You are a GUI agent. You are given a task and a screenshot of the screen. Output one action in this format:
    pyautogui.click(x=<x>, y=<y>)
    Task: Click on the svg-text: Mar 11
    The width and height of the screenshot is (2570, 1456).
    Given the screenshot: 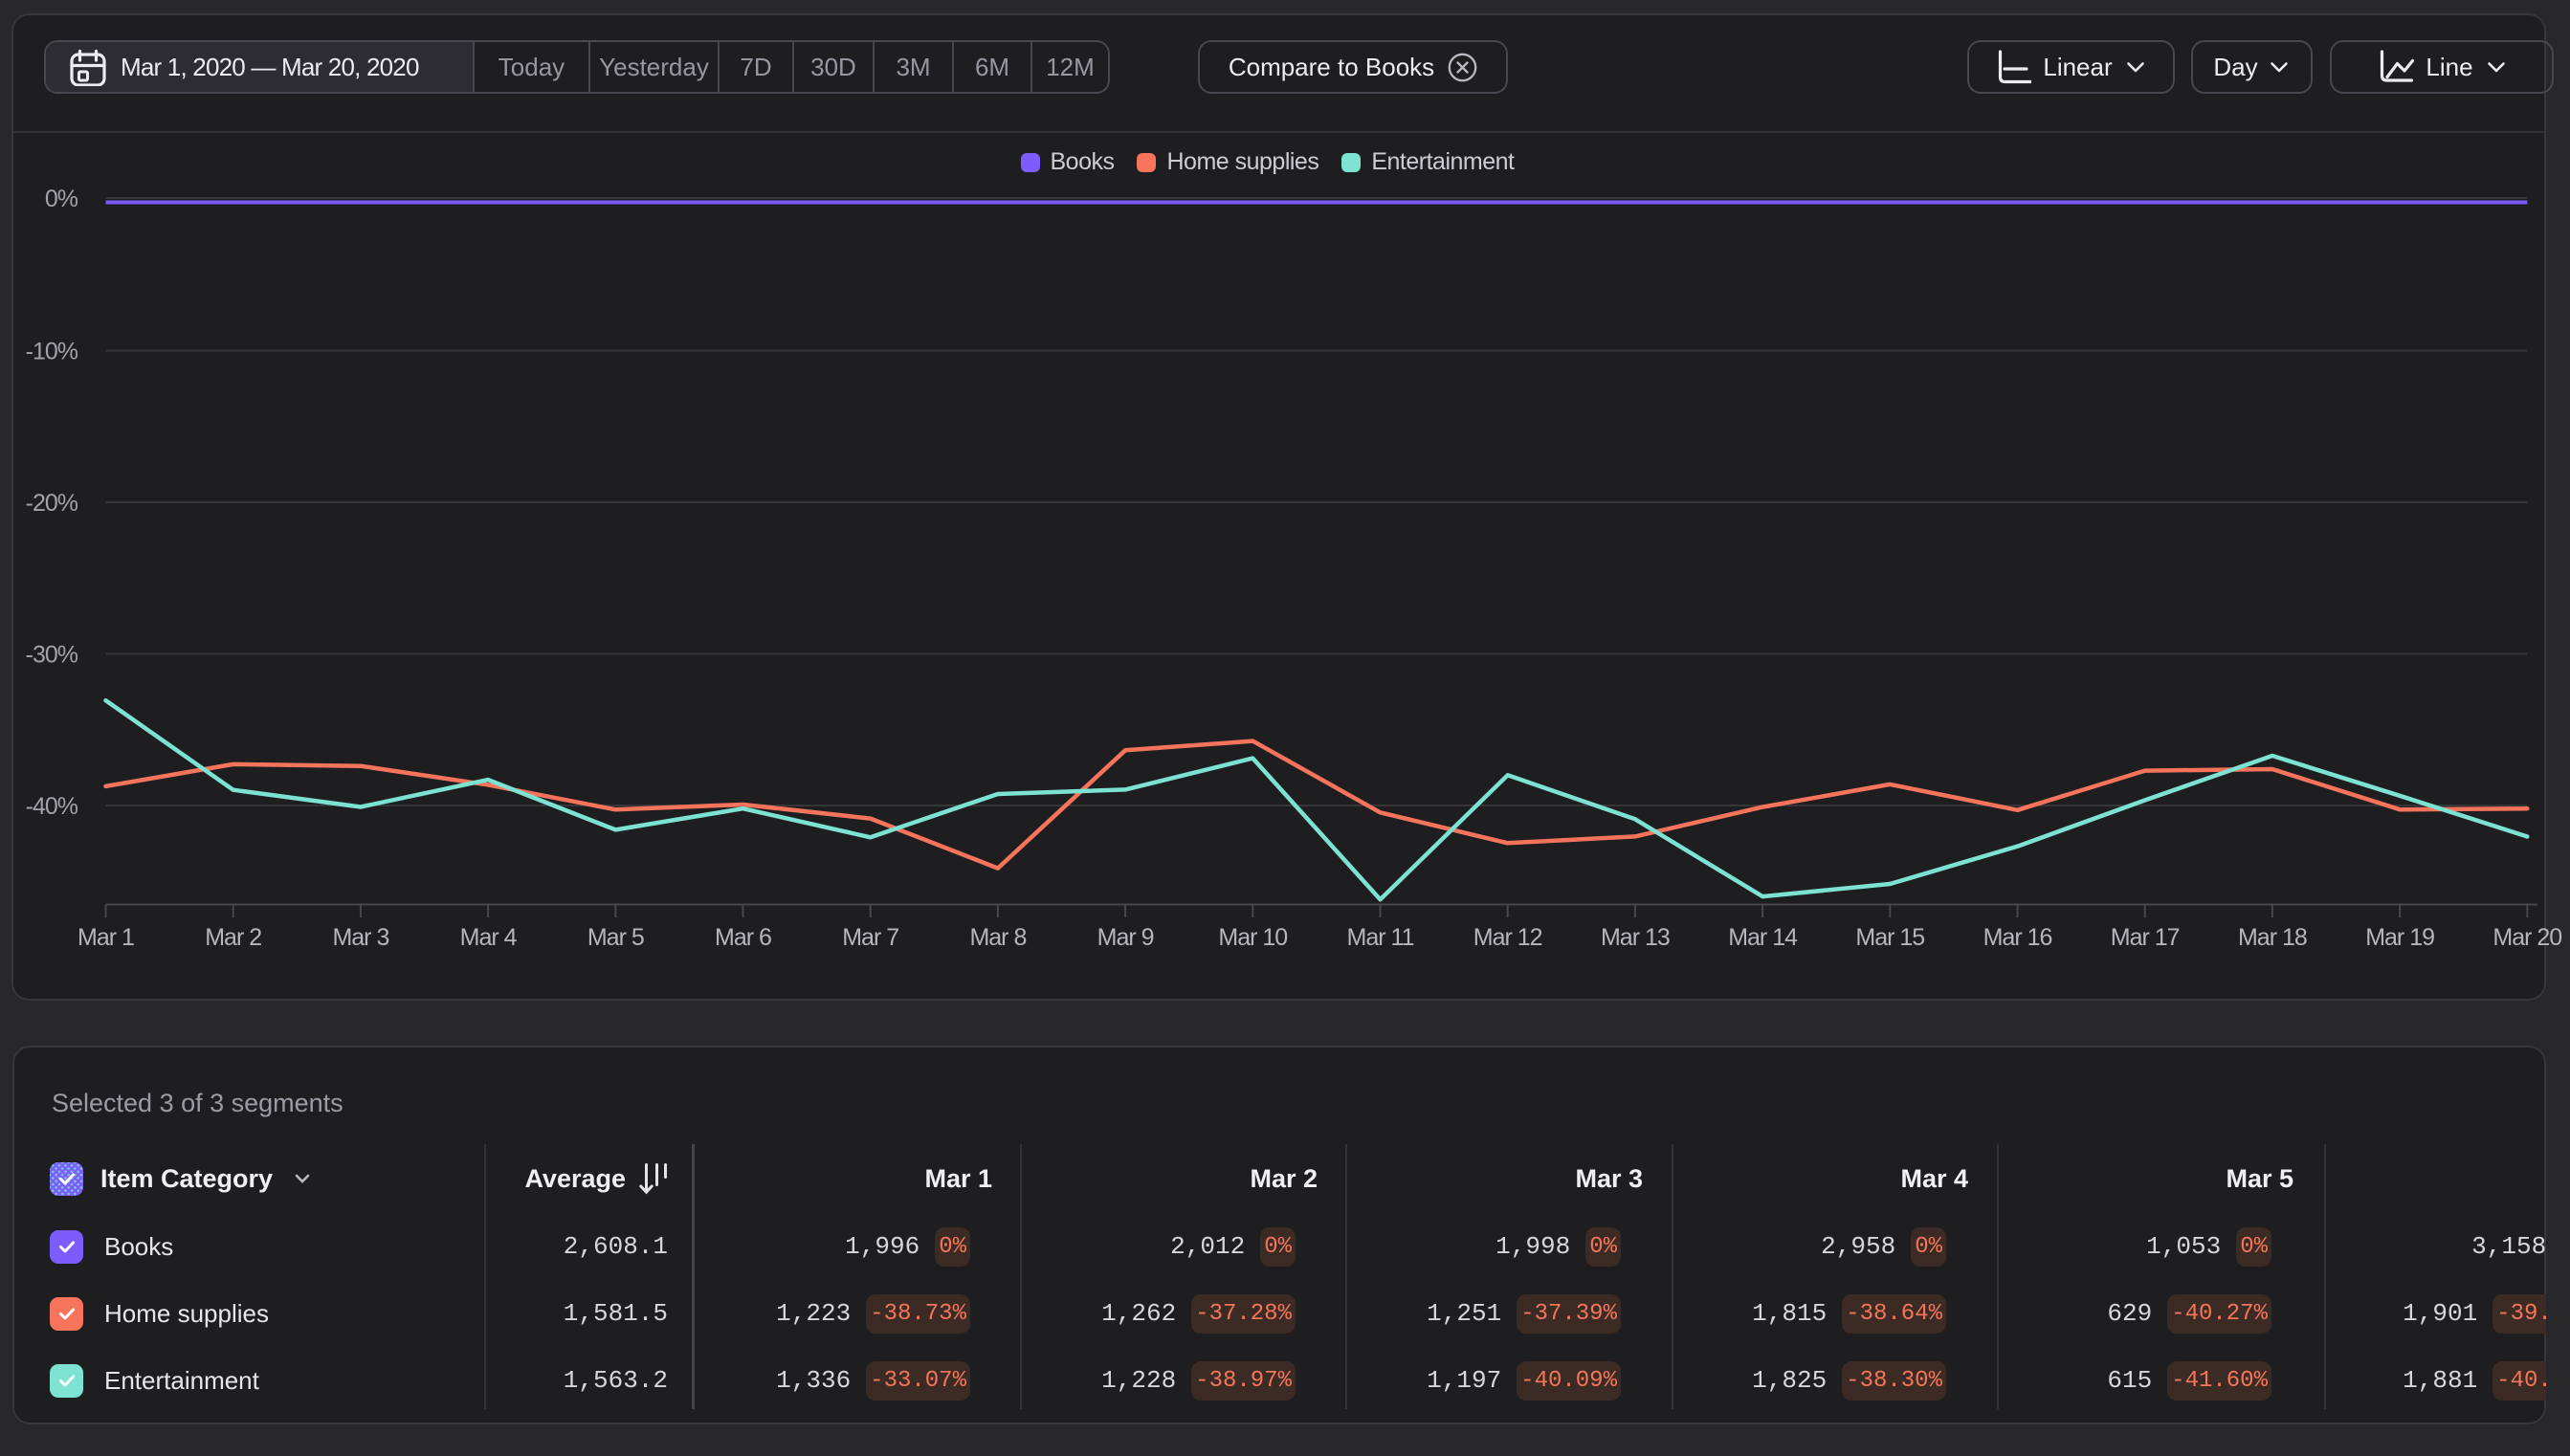 What is the action you would take?
    pyautogui.click(x=1380, y=938)
    